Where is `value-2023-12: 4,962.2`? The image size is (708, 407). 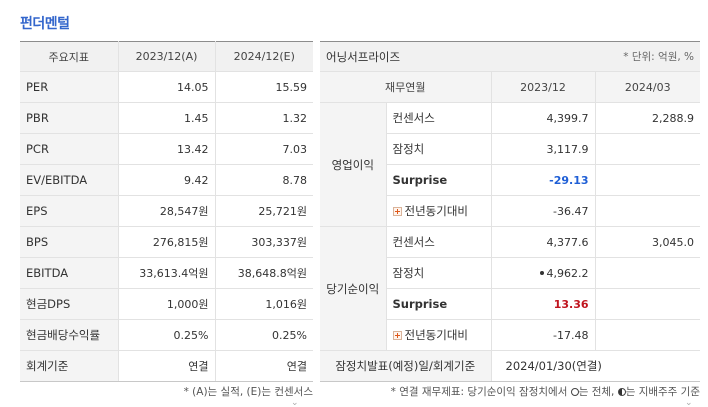 value-2023-12: 4,962.2 is located at coordinates (542, 273).